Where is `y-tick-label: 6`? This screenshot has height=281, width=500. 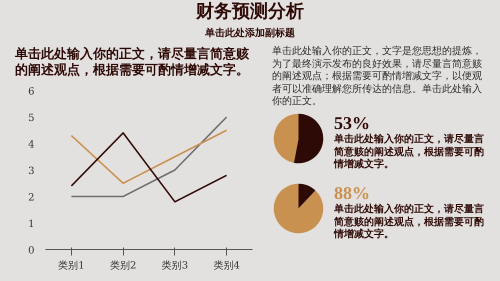 y-tick-label: 6 is located at coordinates (31, 92).